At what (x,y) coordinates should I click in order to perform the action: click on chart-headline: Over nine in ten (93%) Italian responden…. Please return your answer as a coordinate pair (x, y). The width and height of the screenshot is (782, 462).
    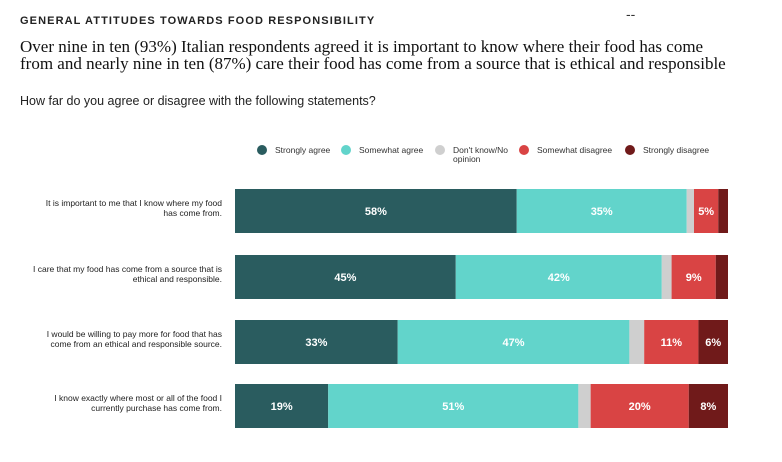
    Looking at the image, I should click on (401, 55).